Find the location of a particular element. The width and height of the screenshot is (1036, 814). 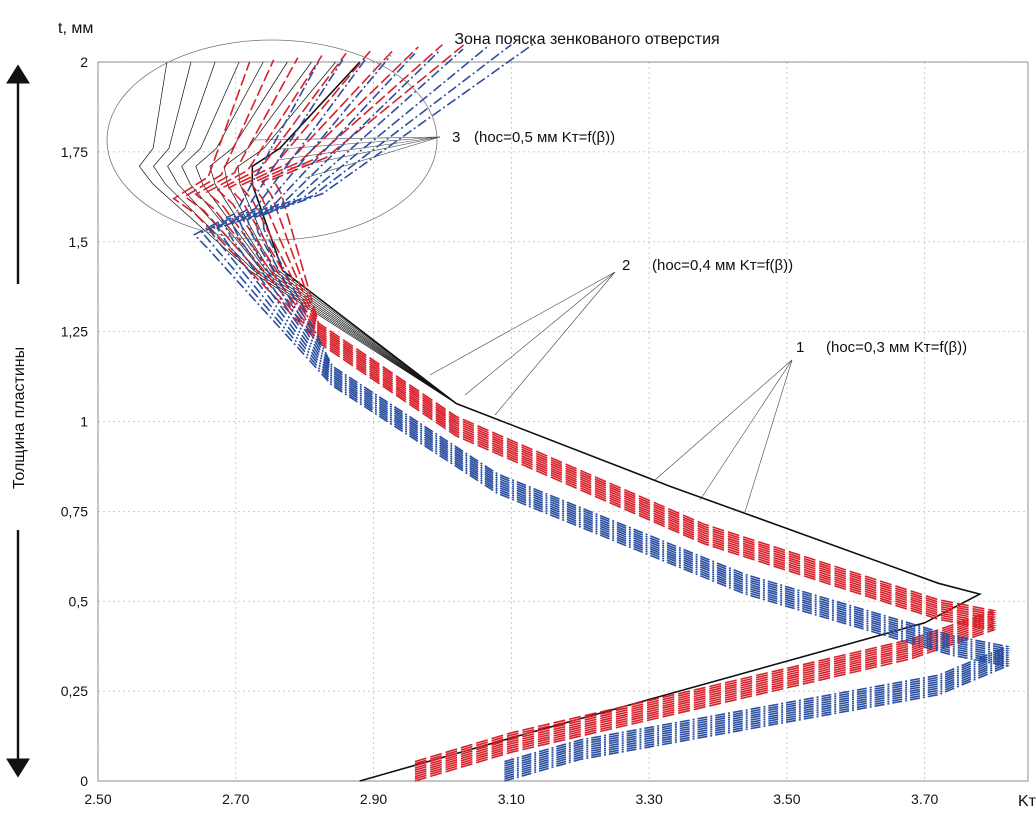

y-axis-side-label: Толщина пластины is located at coordinates (19, 418).